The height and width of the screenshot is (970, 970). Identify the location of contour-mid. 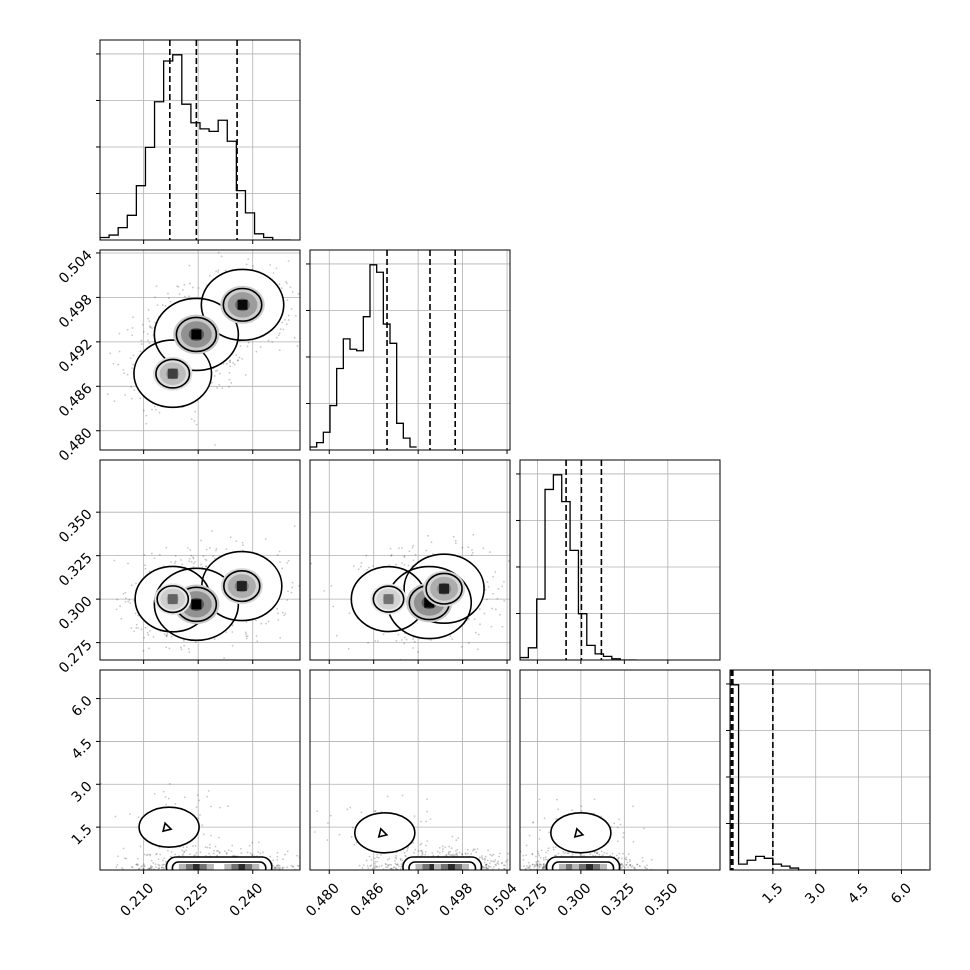
(219, 865).